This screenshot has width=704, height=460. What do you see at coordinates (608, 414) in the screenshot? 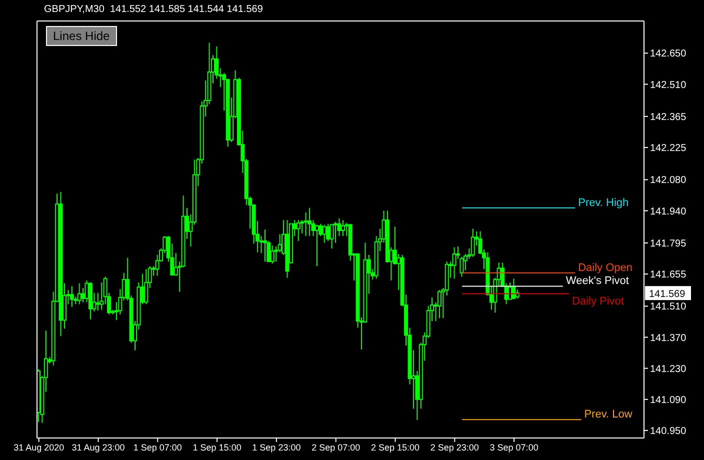
I see `ref-line-label: Prev. Low` at bounding box center [608, 414].